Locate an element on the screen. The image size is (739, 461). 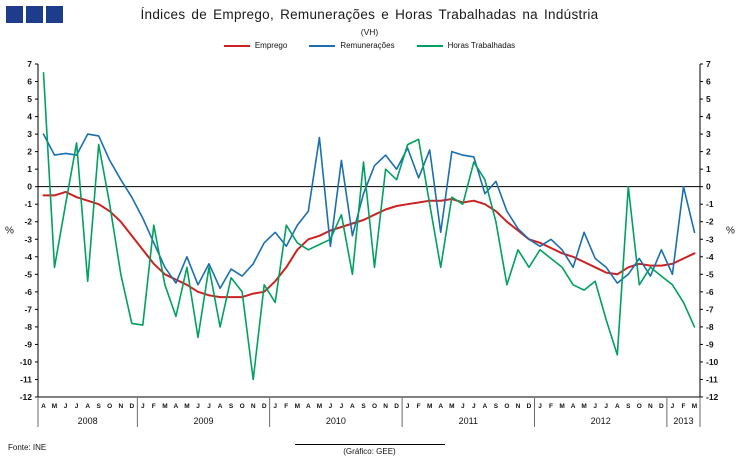
svg-text: 7 is located at coordinates (708, 64).